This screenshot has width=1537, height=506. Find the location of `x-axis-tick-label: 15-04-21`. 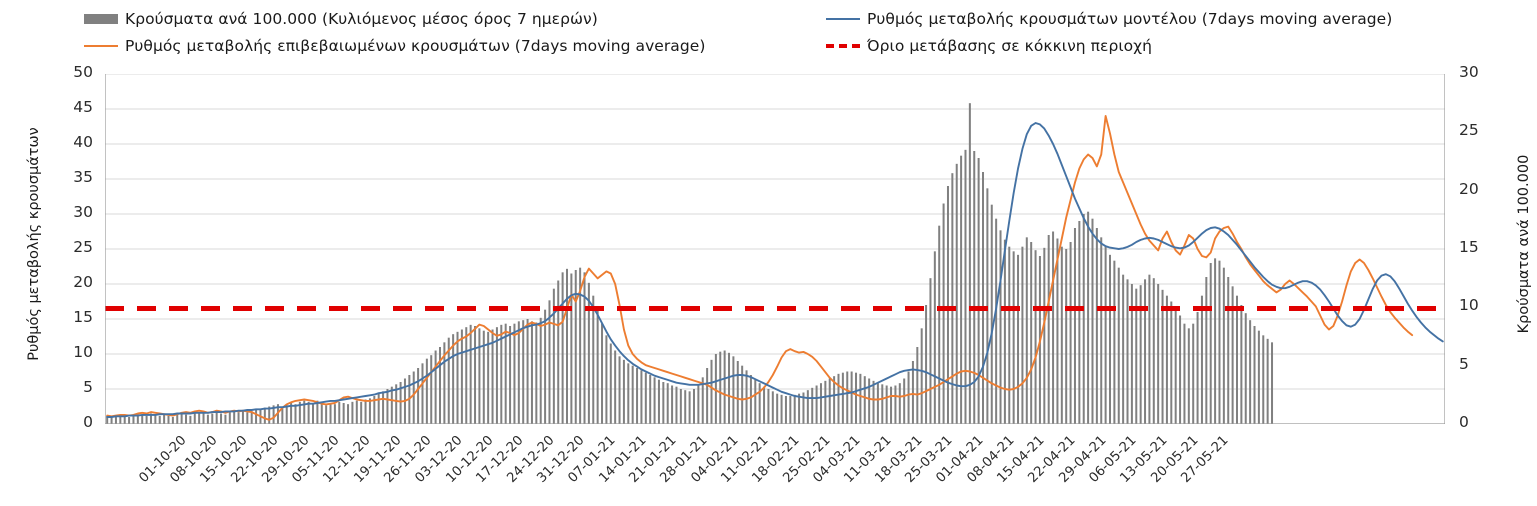

x-axis-tick-label: 15-04-21 is located at coordinates (1021, 459).